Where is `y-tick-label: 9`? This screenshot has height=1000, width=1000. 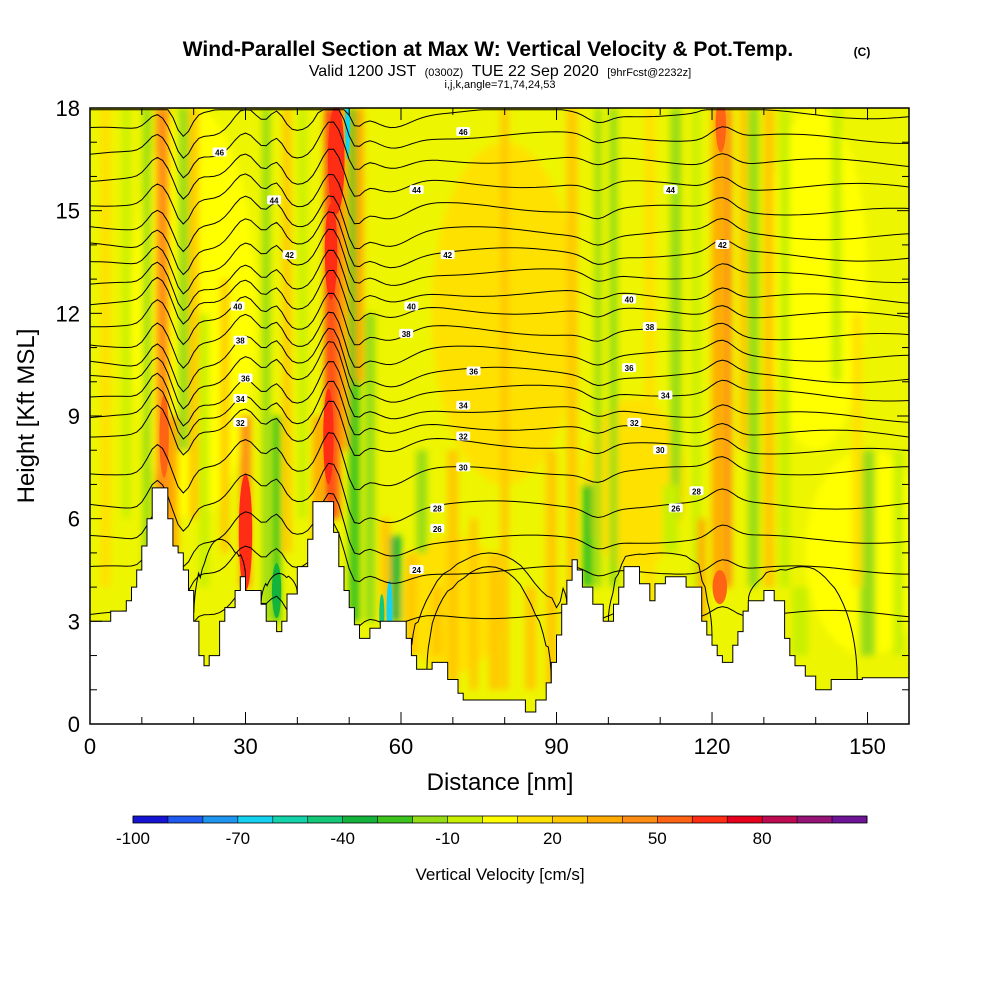
y-tick-label: 9 is located at coordinates (74, 416).